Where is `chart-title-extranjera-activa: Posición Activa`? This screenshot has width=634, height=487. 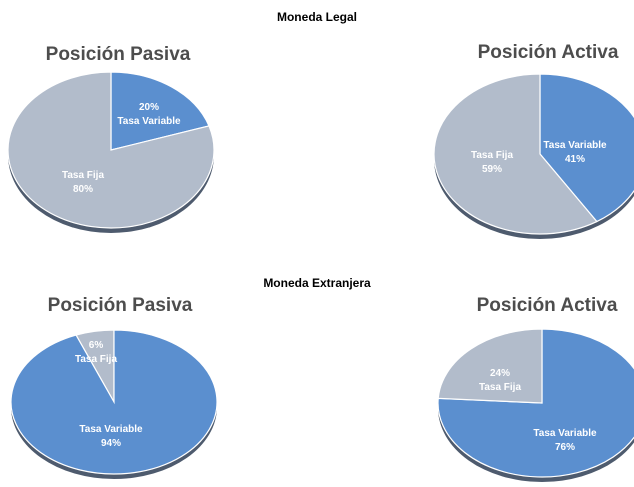
chart-title-extranjera-activa: Posición Activa is located at coordinates (547, 305).